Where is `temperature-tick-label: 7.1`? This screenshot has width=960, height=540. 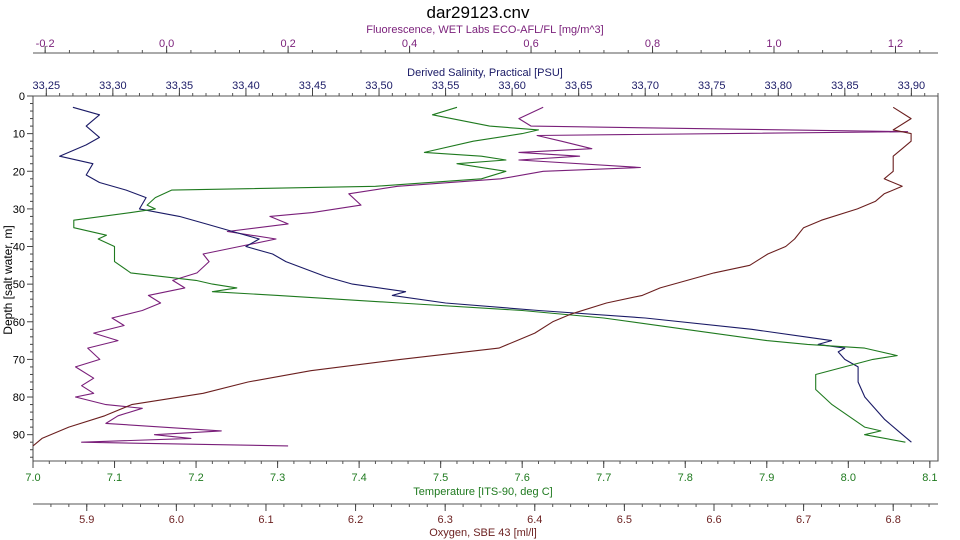 temperature-tick-label: 7.1 is located at coordinates (114, 478).